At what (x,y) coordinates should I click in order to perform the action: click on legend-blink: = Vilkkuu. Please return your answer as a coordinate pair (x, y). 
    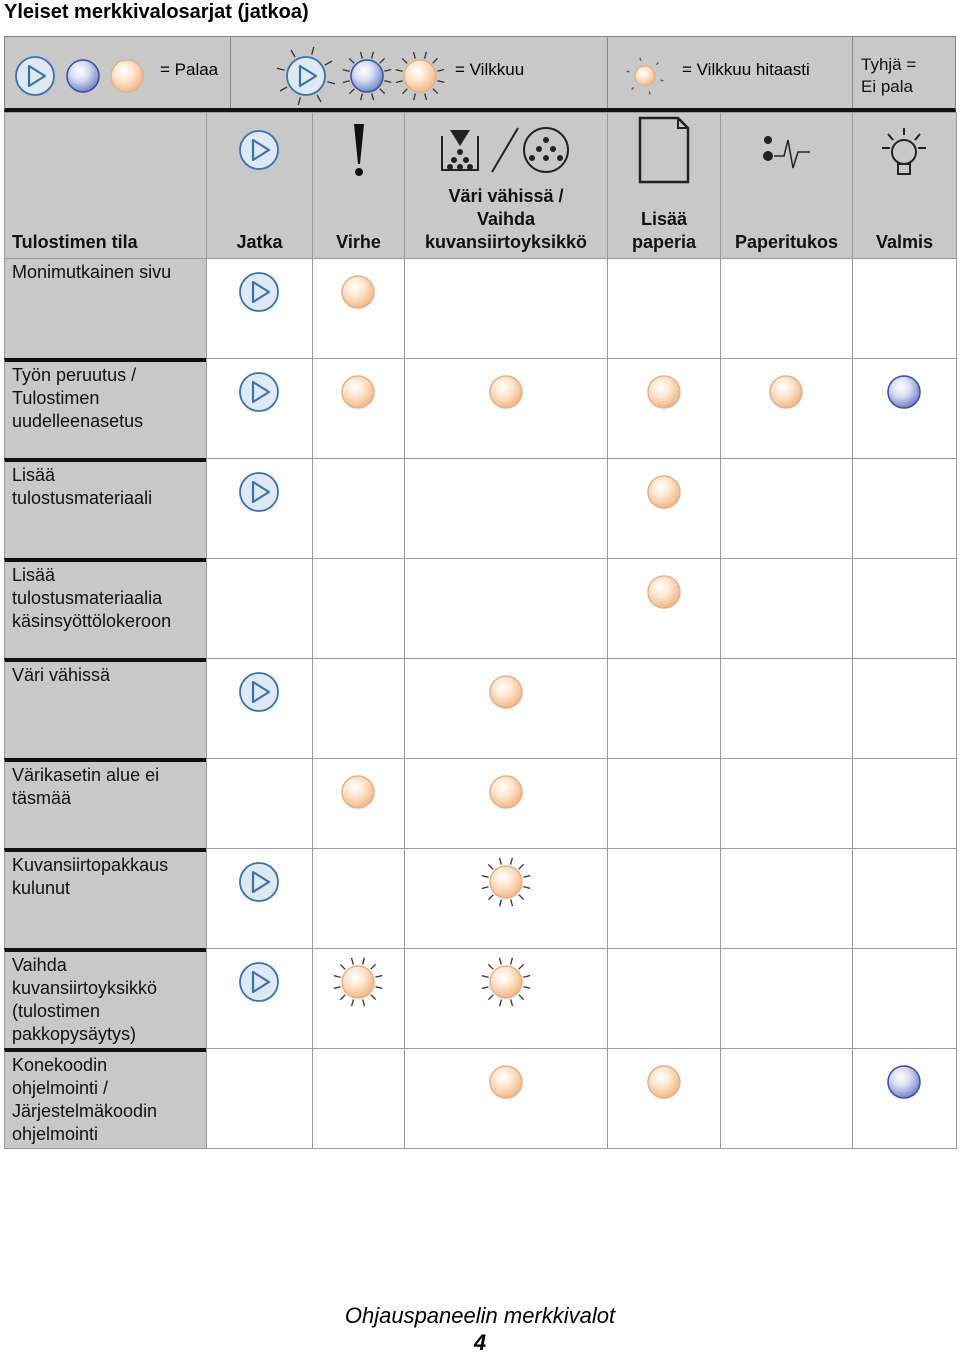
    Looking at the image, I should click on (490, 69).